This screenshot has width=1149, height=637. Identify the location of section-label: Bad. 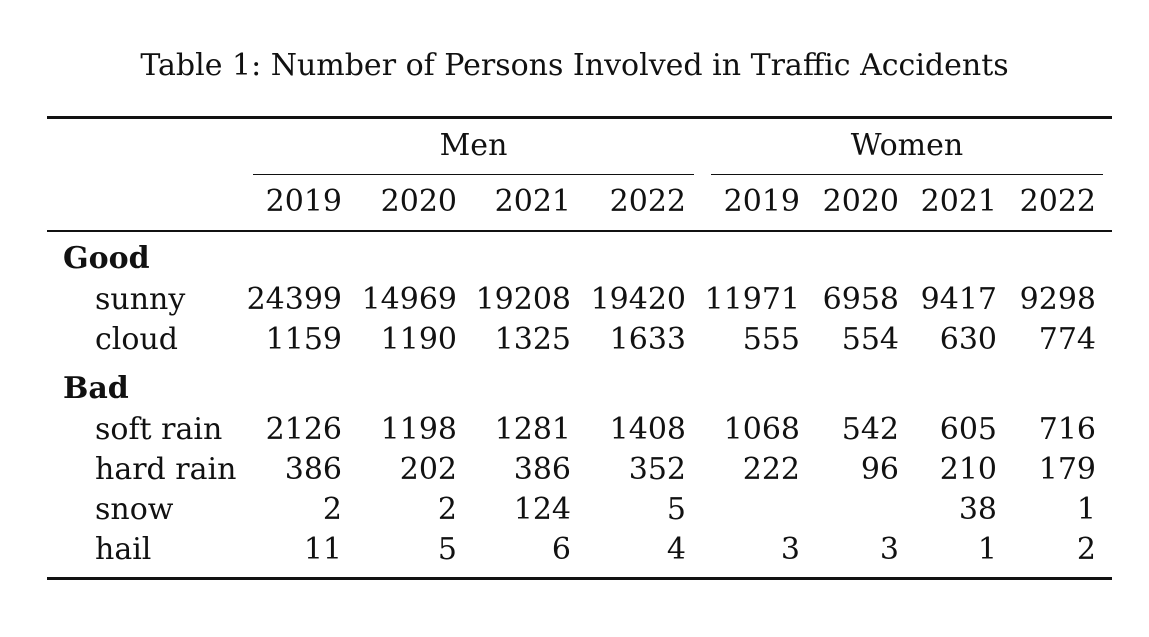
(96, 388).